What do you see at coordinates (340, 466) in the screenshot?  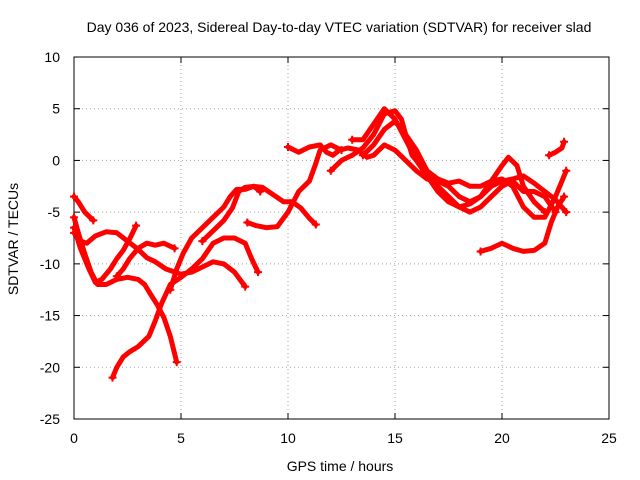 I see `x-axis-label: GPS time / hours` at bounding box center [340, 466].